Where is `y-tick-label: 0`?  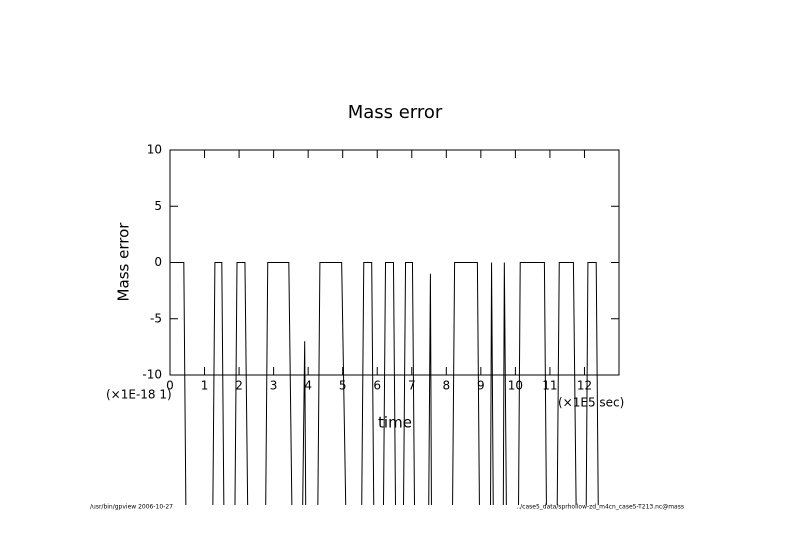
y-tick-label: 0 is located at coordinates (158, 262).